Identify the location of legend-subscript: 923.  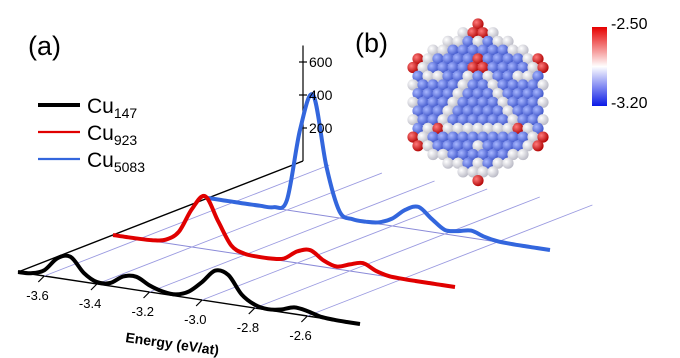
(126, 140).